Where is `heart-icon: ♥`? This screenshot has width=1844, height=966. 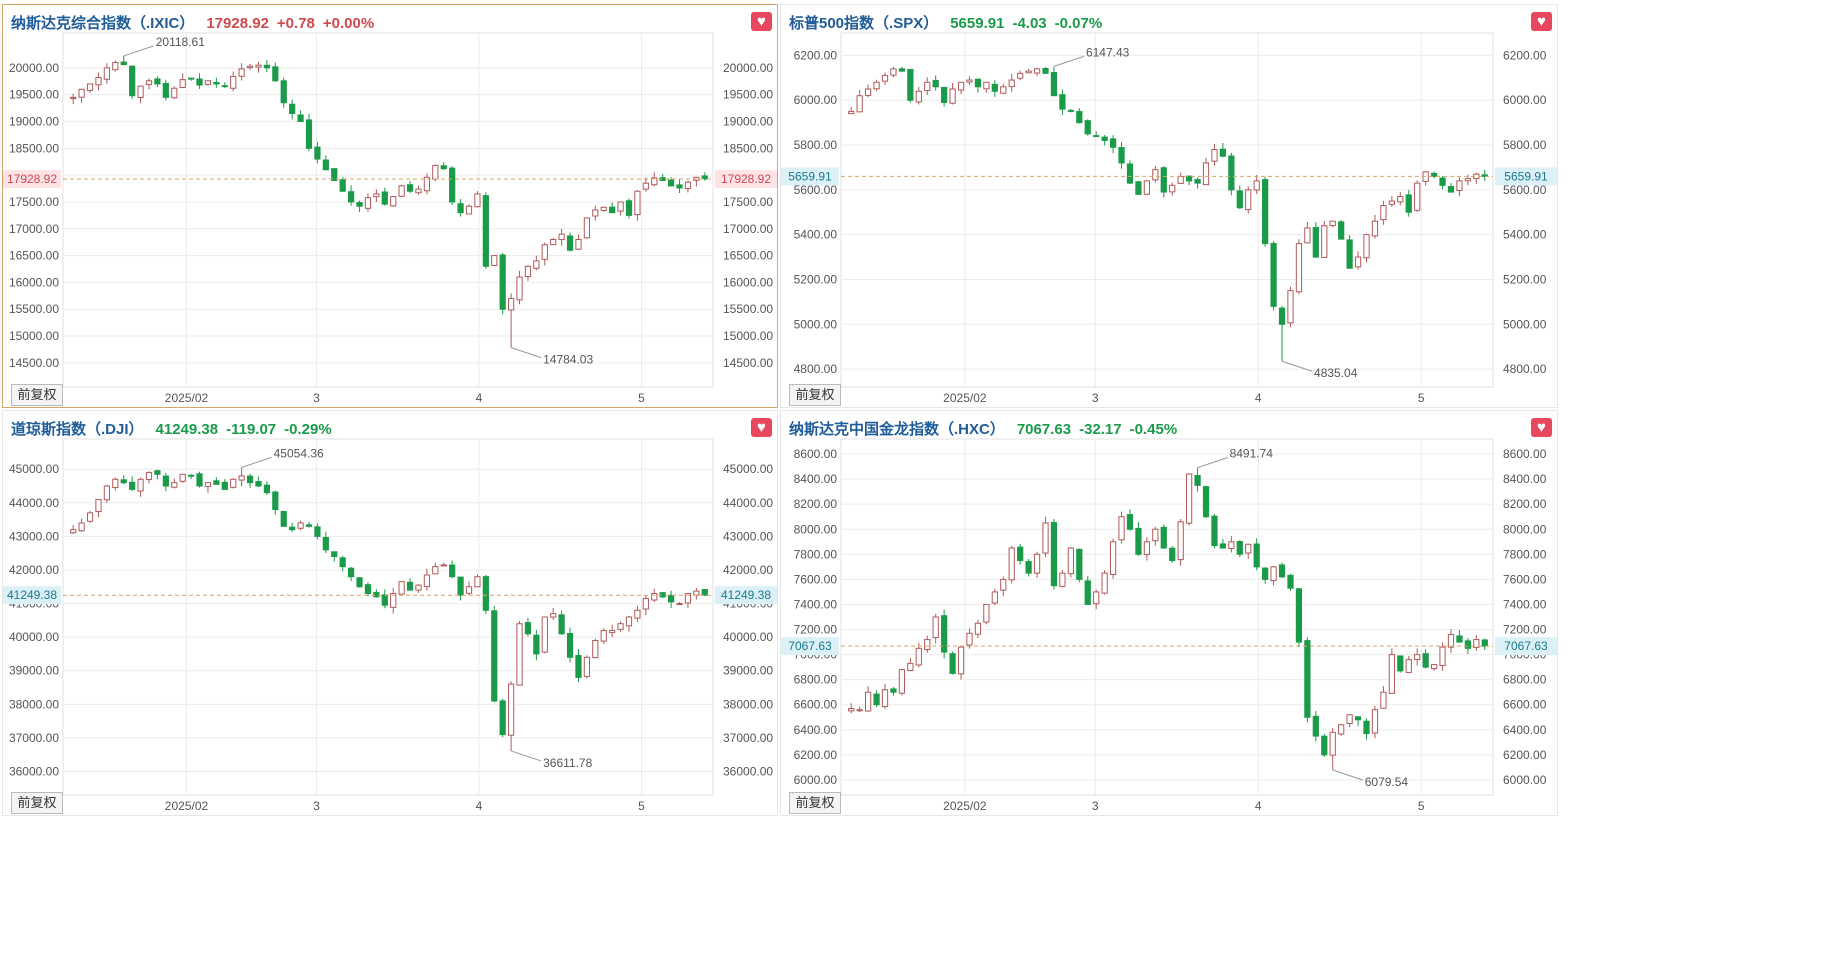
heart-icon: ♥ is located at coordinates (761, 427).